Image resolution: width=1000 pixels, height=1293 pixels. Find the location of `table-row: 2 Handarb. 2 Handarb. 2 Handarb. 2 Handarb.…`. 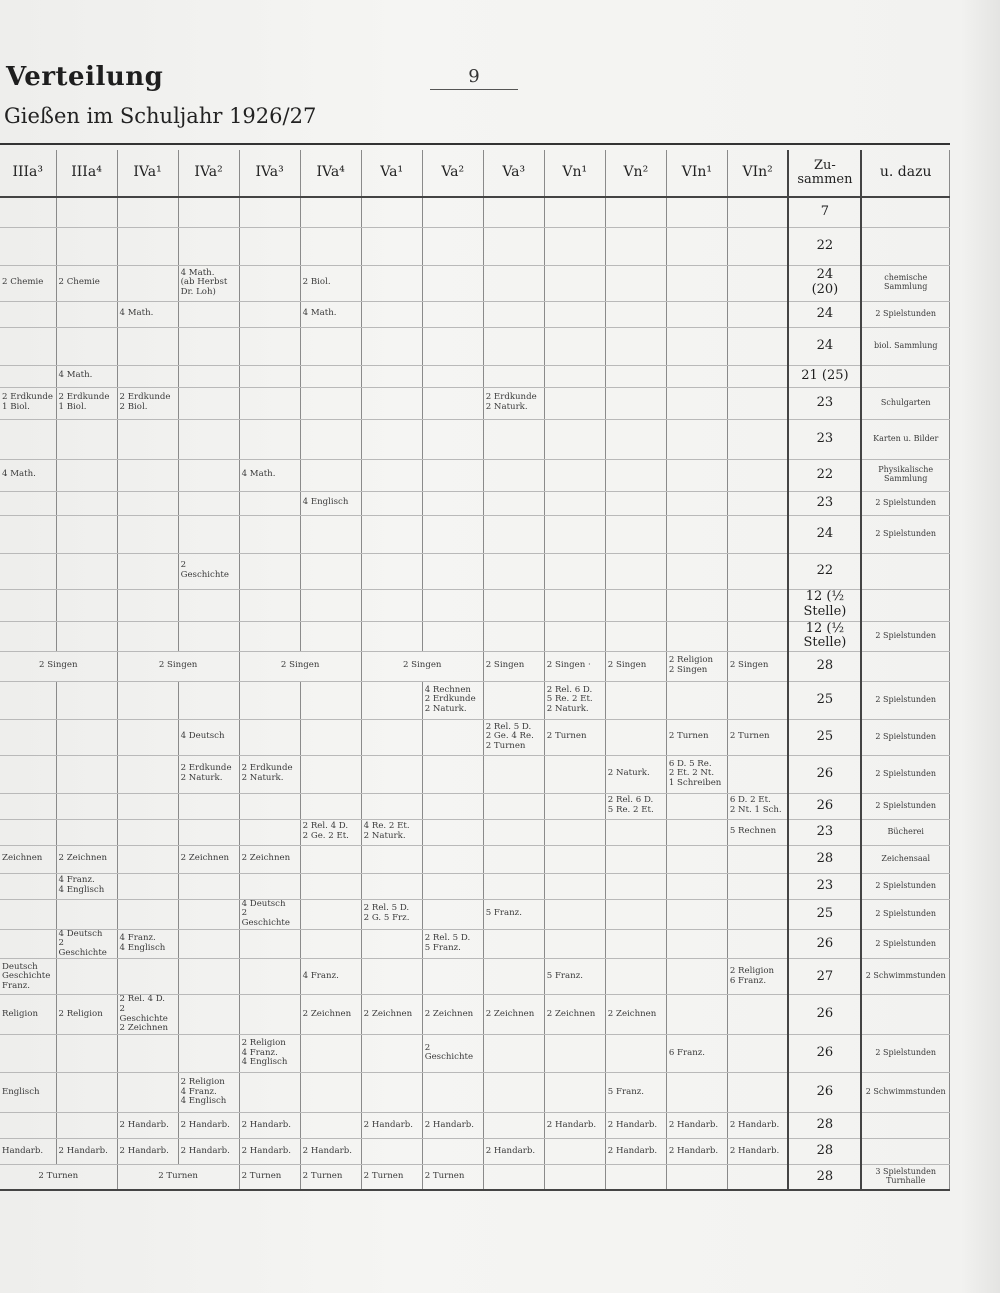

table-row: 2 Handarb. 2 Handarb. 2 Handarb. 2 Handarb.… is located at coordinates (475, 1125).